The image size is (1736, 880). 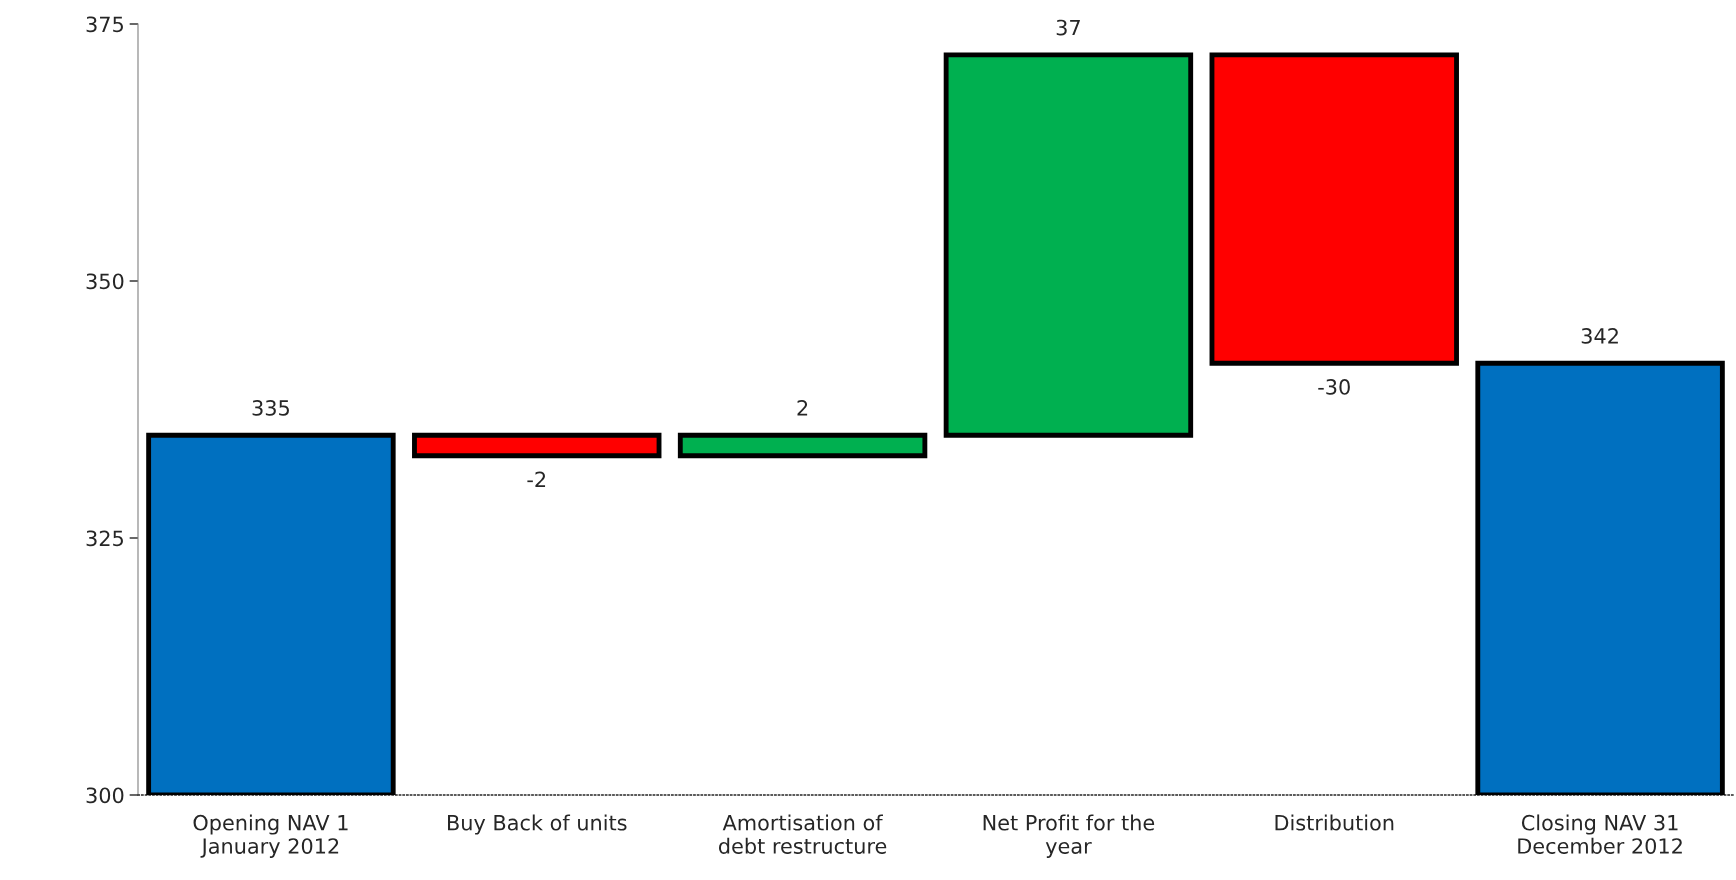 I want to click on y-tick-label: 300, so click(x=105, y=795).